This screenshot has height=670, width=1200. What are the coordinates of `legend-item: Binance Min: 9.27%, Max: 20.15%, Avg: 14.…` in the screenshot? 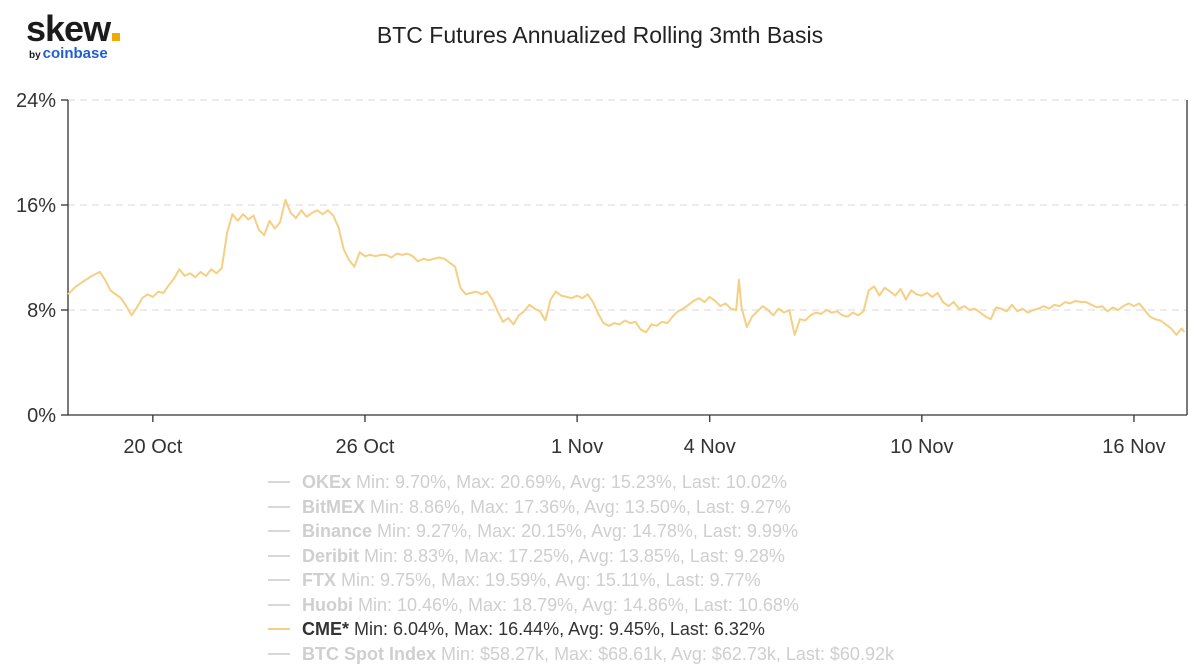 It's located at (581, 531).